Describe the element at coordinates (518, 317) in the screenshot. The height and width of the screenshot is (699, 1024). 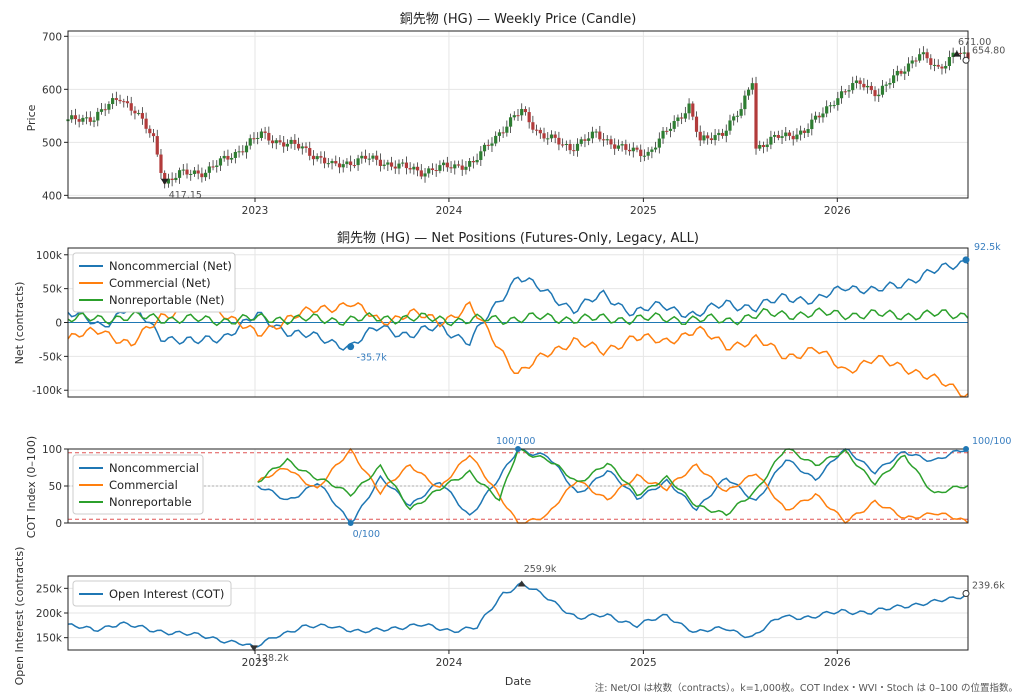
I see `nonreportable-net-line` at that location.